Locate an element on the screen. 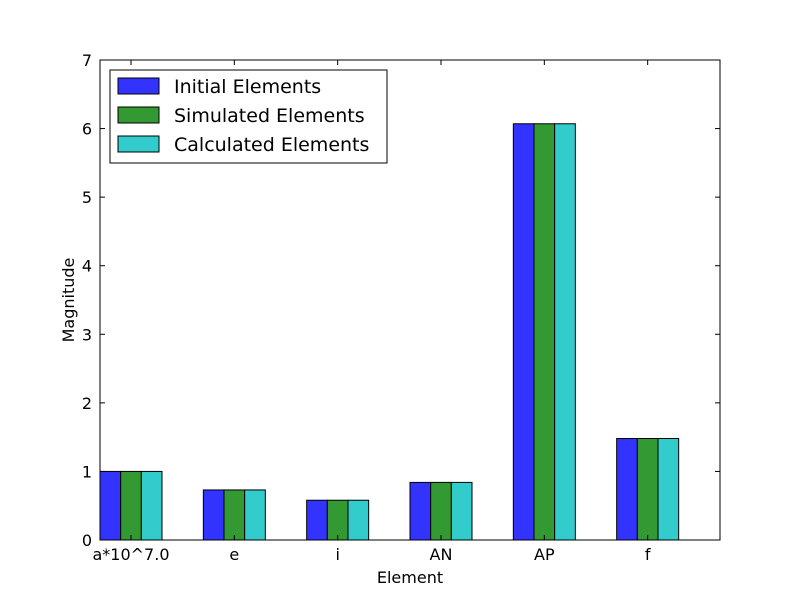 The width and height of the screenshot is (800, 600). x-tick-label: i is located at coordinates (337, 554).